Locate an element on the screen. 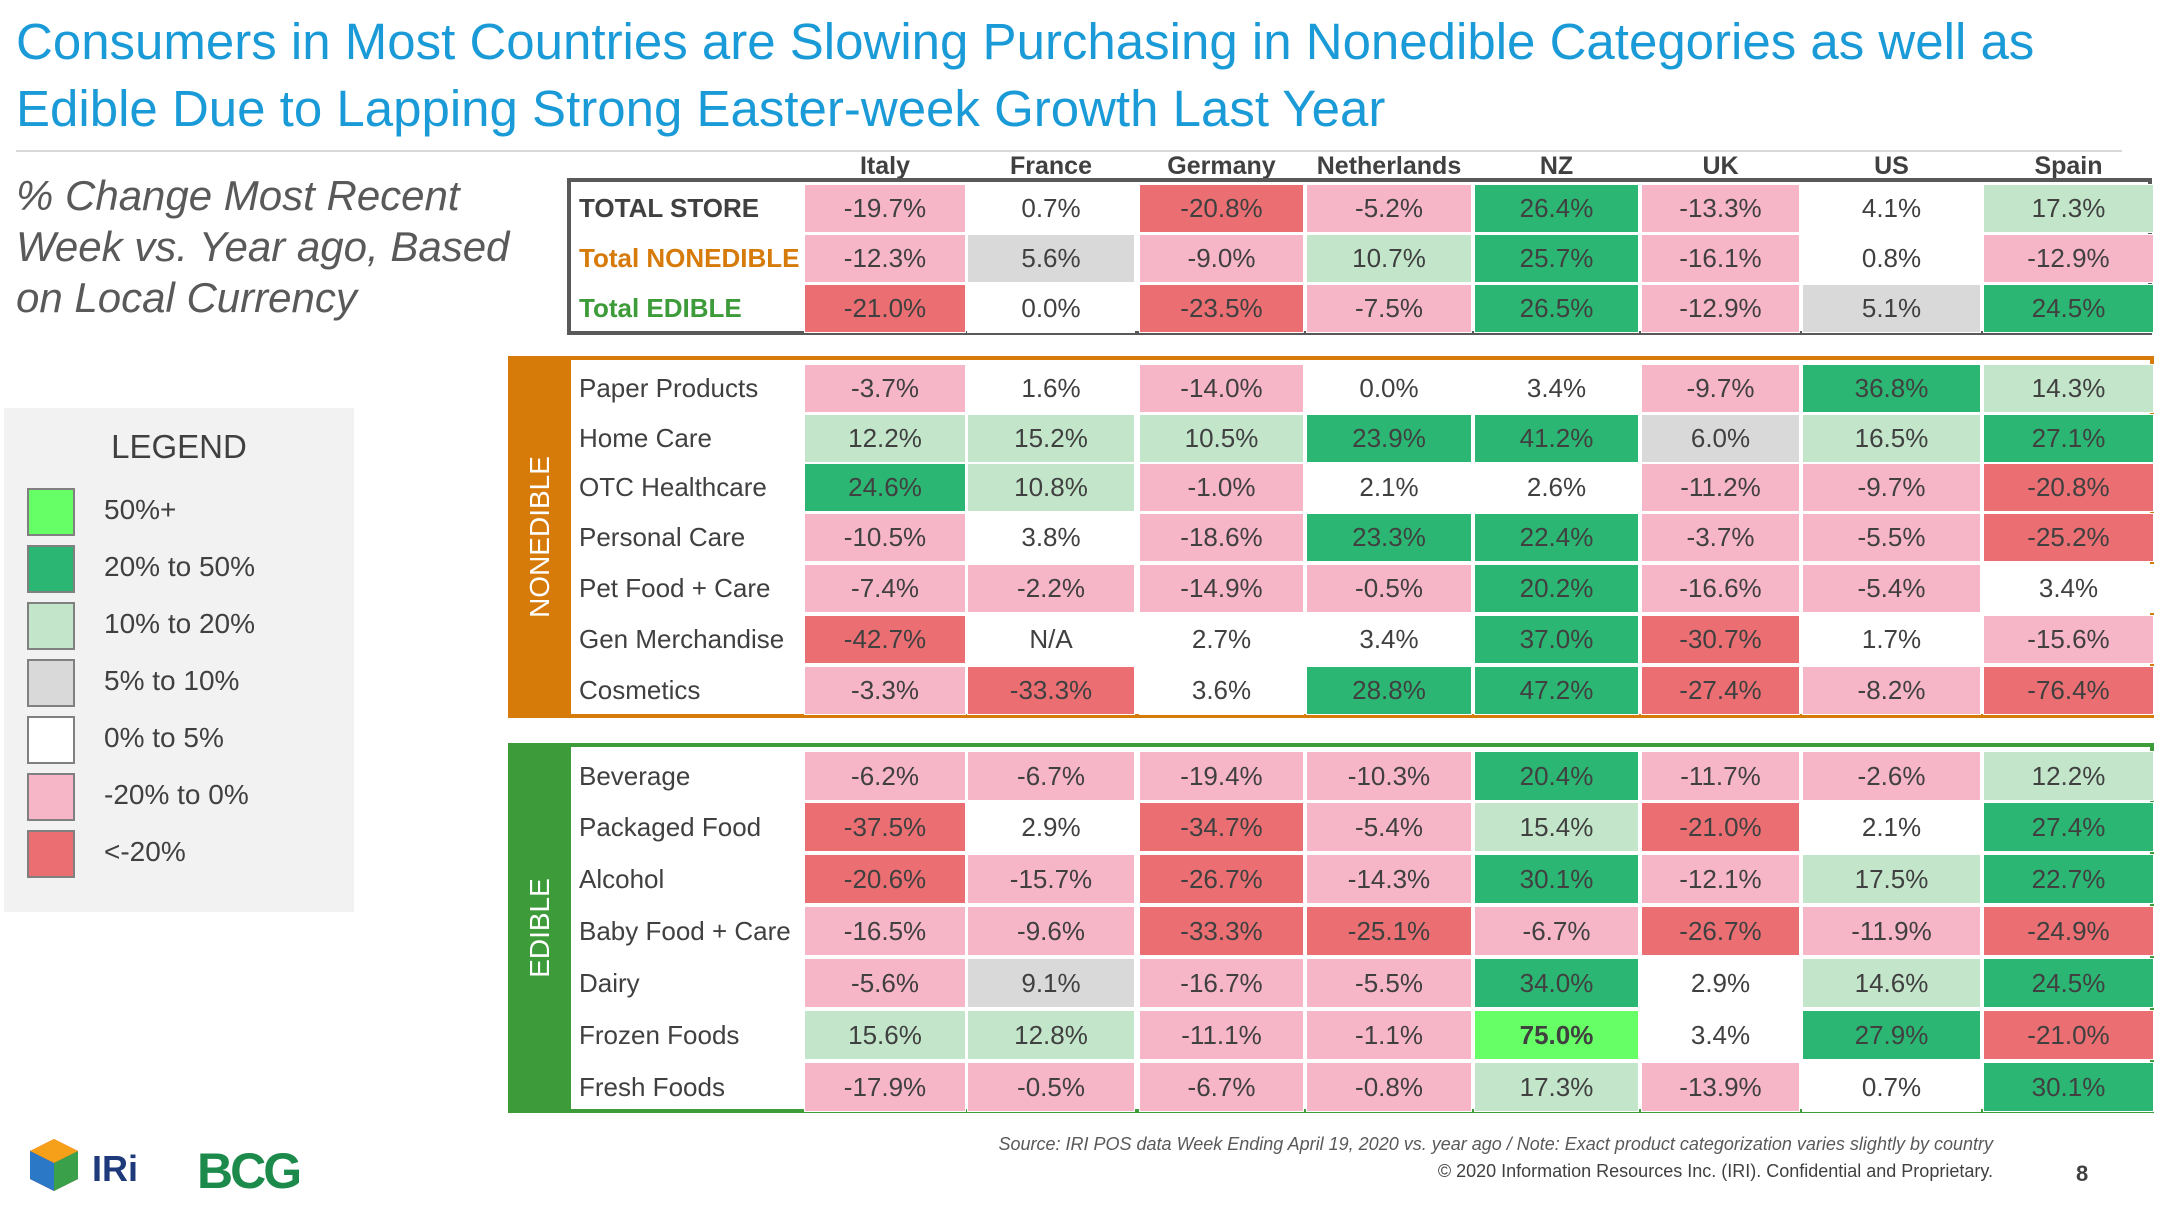 The height and width of the screenshot is (1210, 2165). table-cell: 4.1% is located at coordinates (1891, 208).